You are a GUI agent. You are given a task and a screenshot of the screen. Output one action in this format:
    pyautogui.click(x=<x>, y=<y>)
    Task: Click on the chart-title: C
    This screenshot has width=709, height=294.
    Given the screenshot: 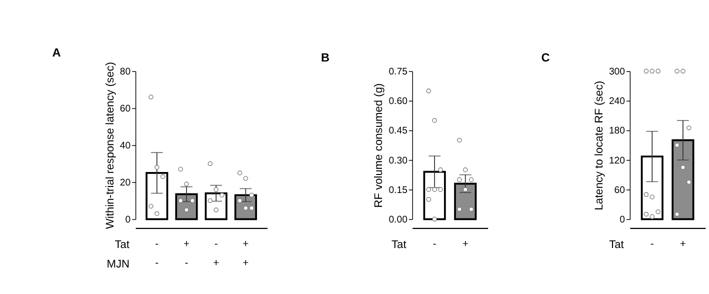 What is the action you would take?
    pyautogui.click(x=545, y=57)
    